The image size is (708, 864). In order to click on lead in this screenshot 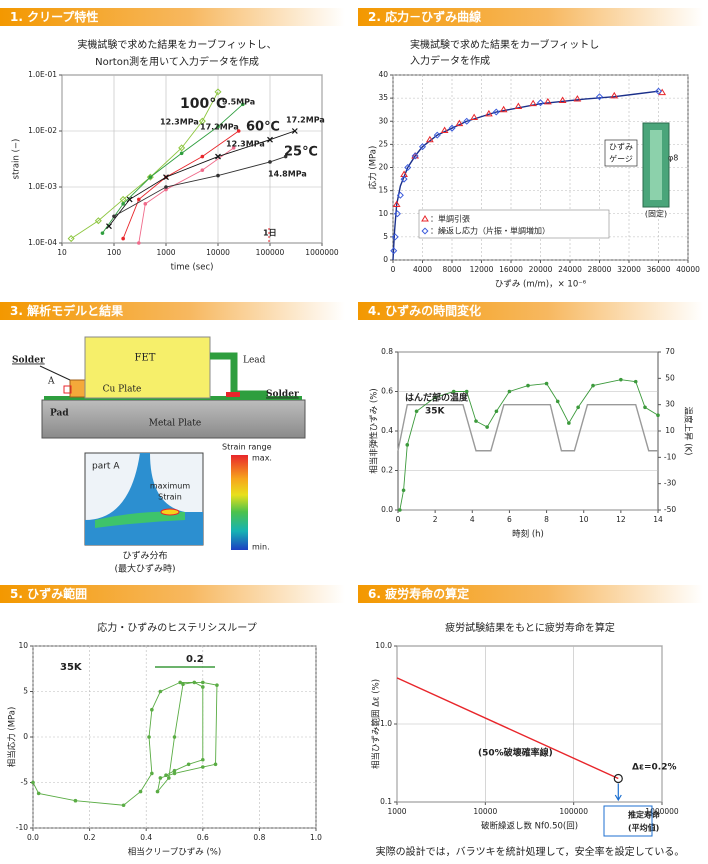, I will do `click(239, 375)`.